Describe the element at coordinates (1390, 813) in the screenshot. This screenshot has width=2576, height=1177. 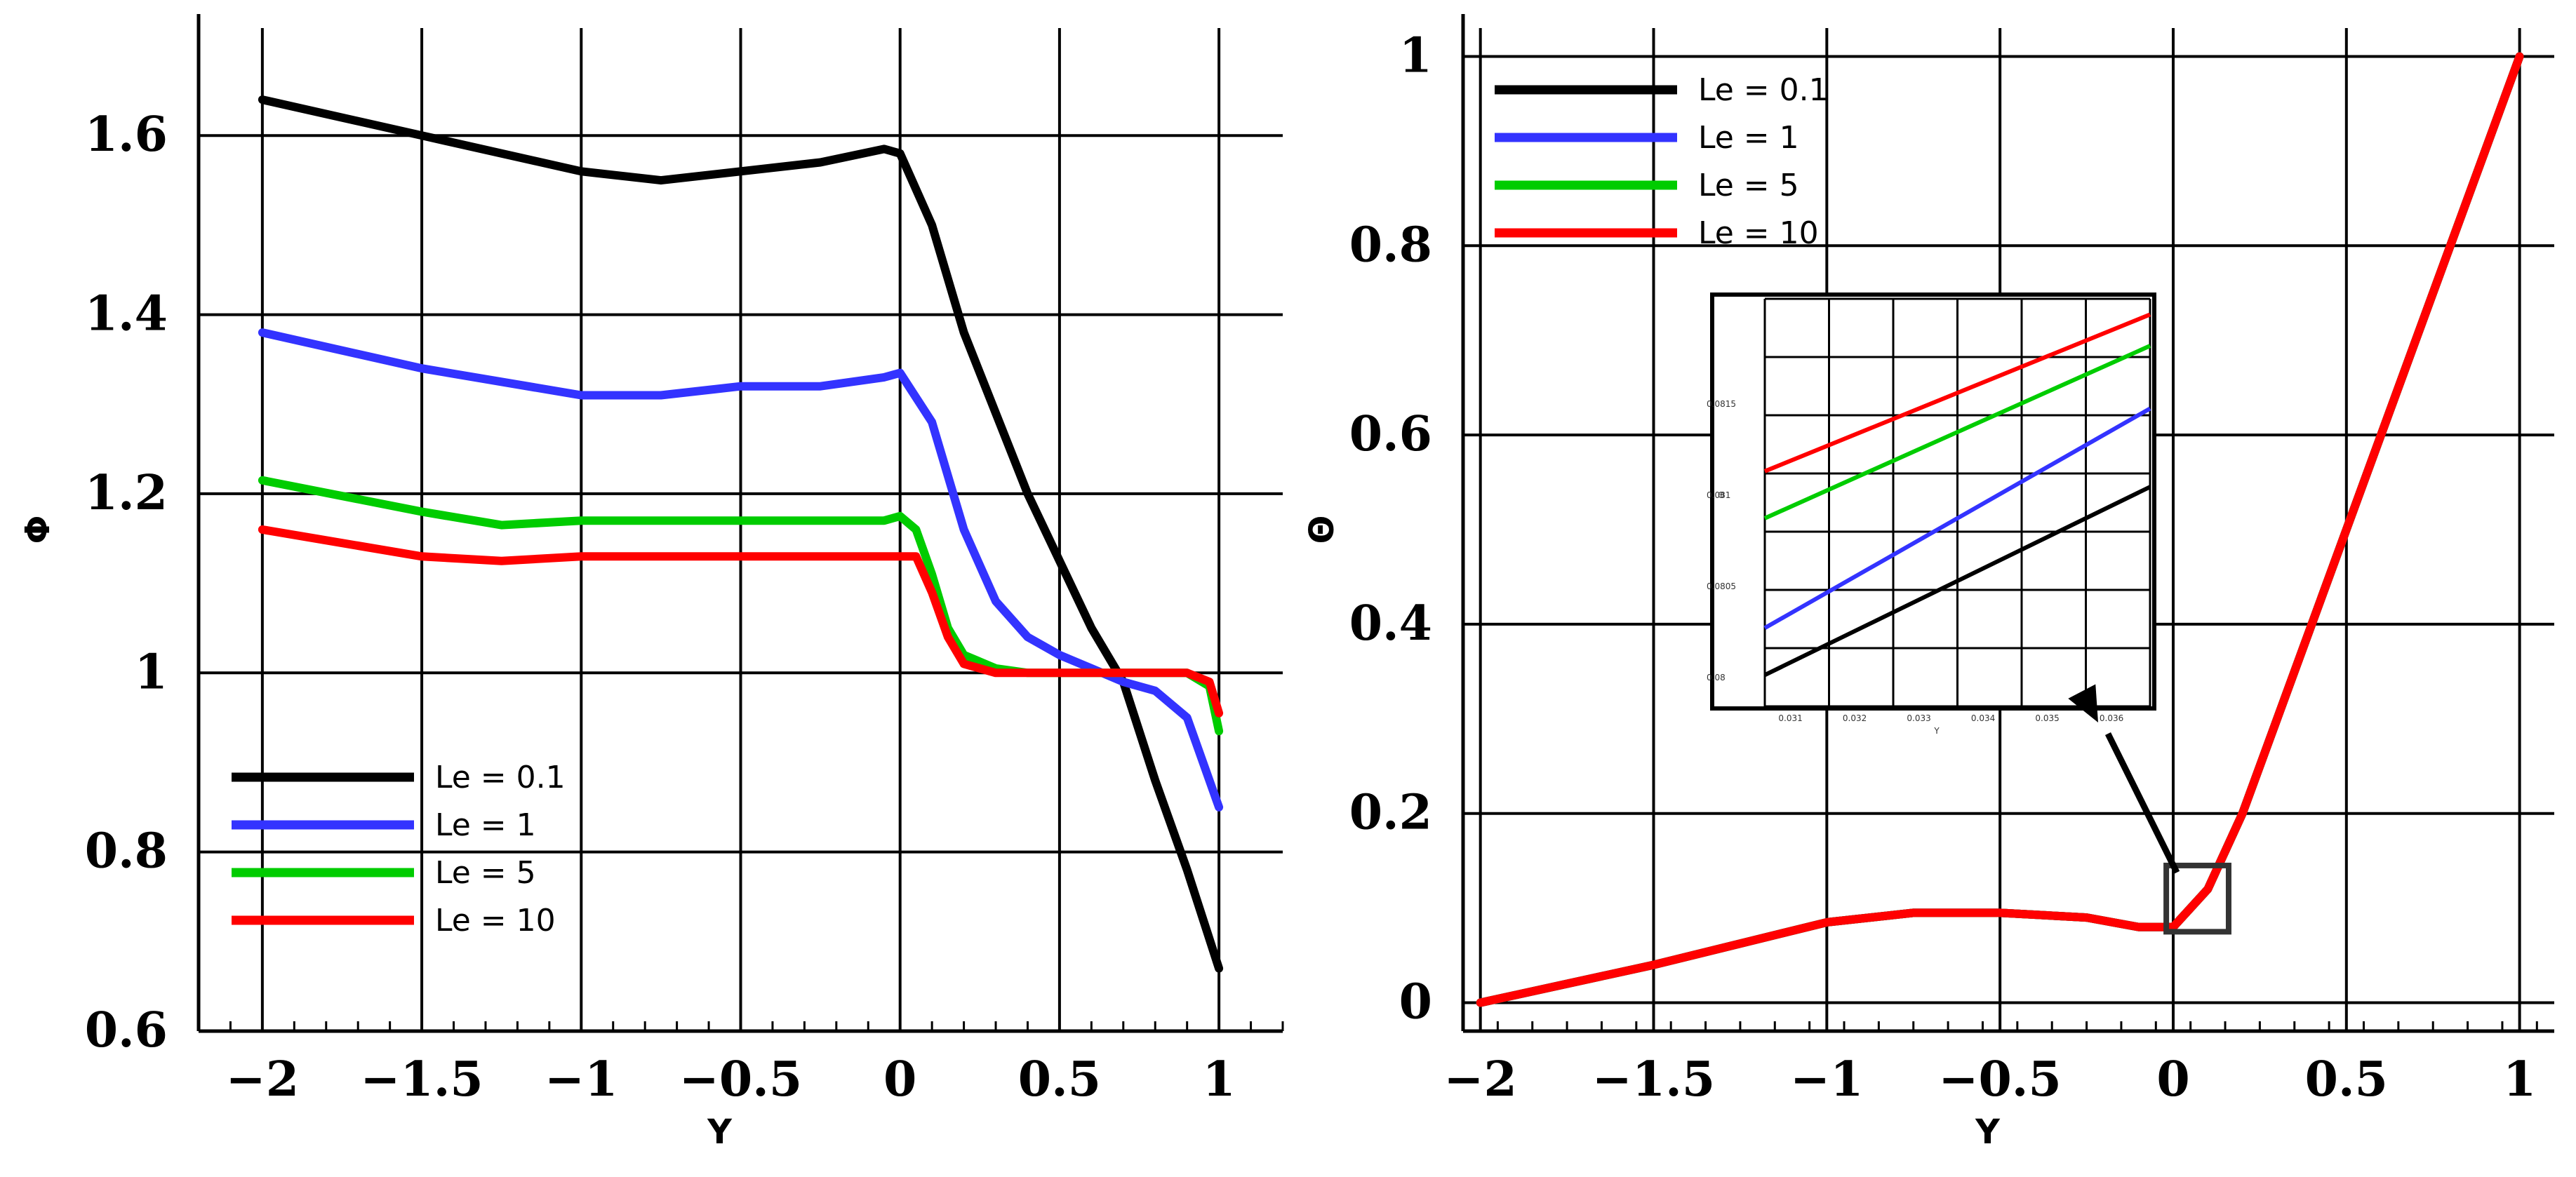
I see `y-tick-label: 0.2` at that location.